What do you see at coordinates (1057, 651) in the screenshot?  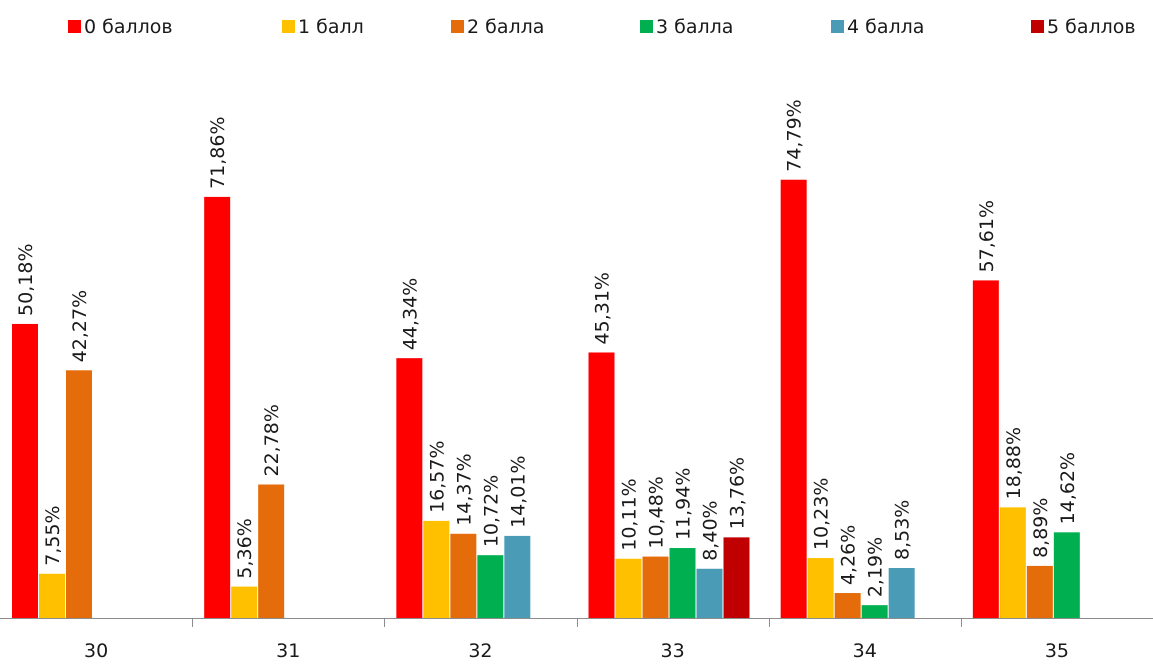 I see `x-tick-label-35: 35` at bounding box center [1057, 651].